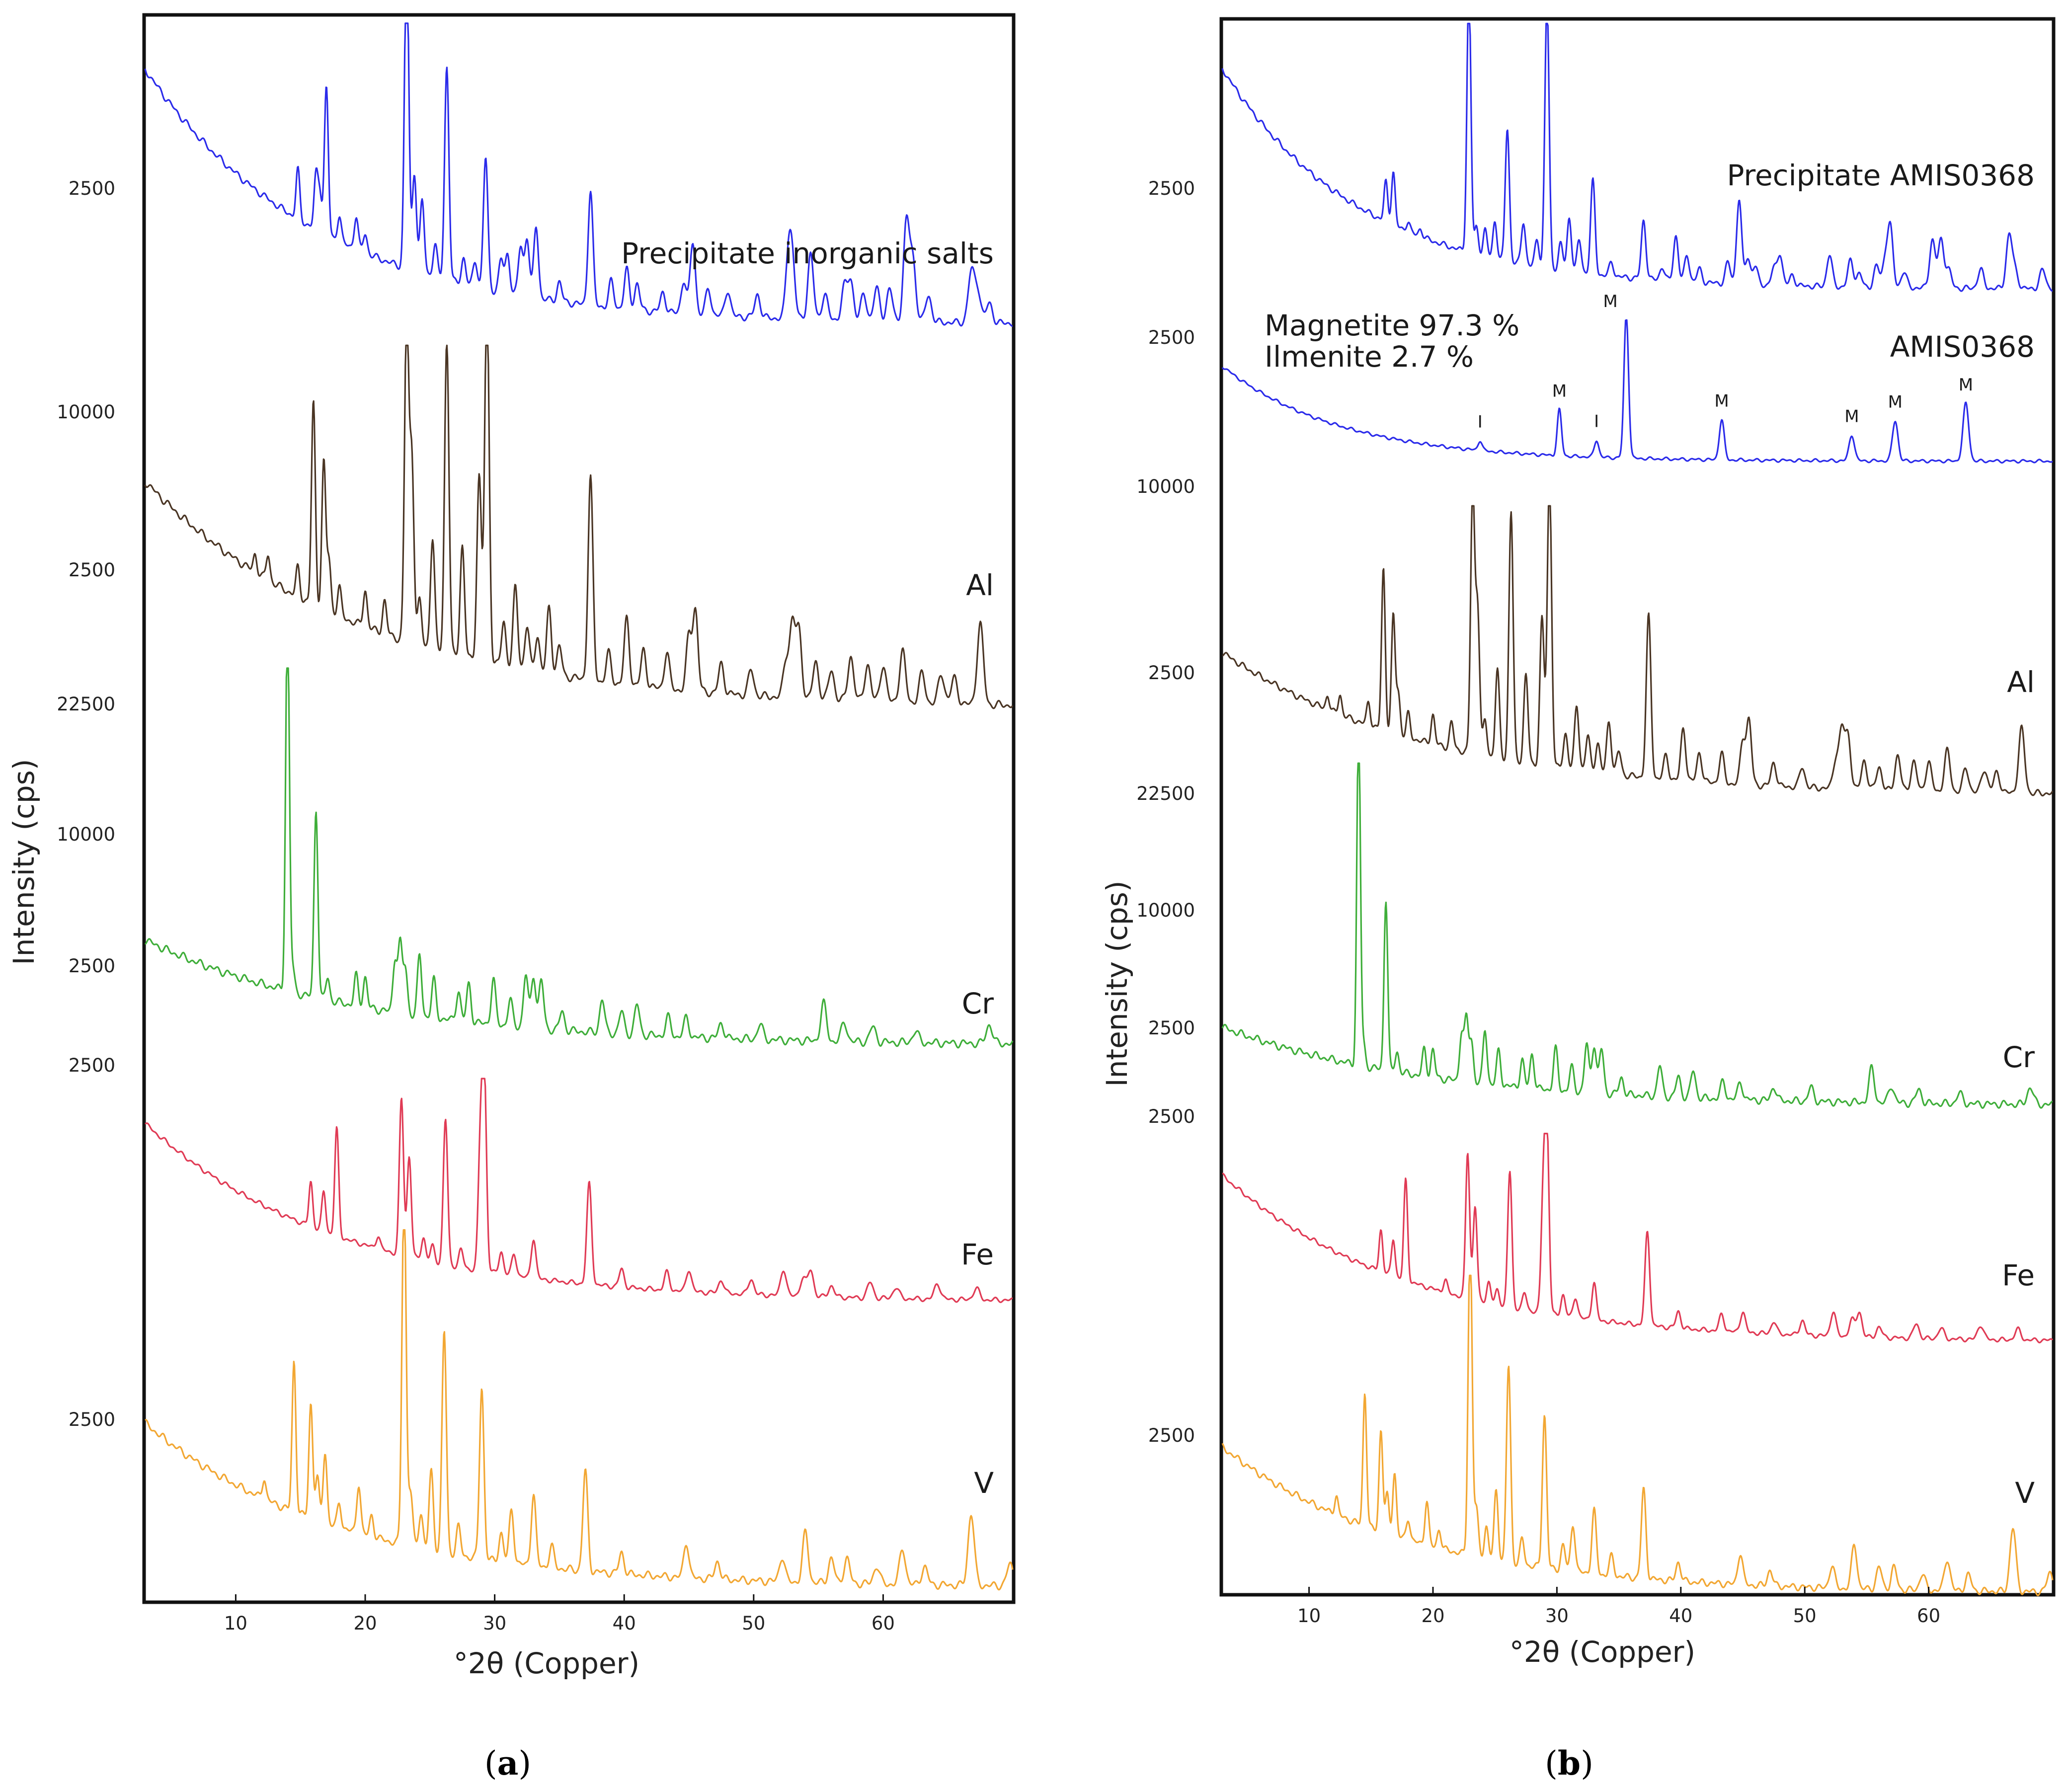 This screenshot has width=2066, height=1792. Describe the element at coordinates (490, 1764) in the screenshot. I see `panel-a-caption-open: (` at that location.